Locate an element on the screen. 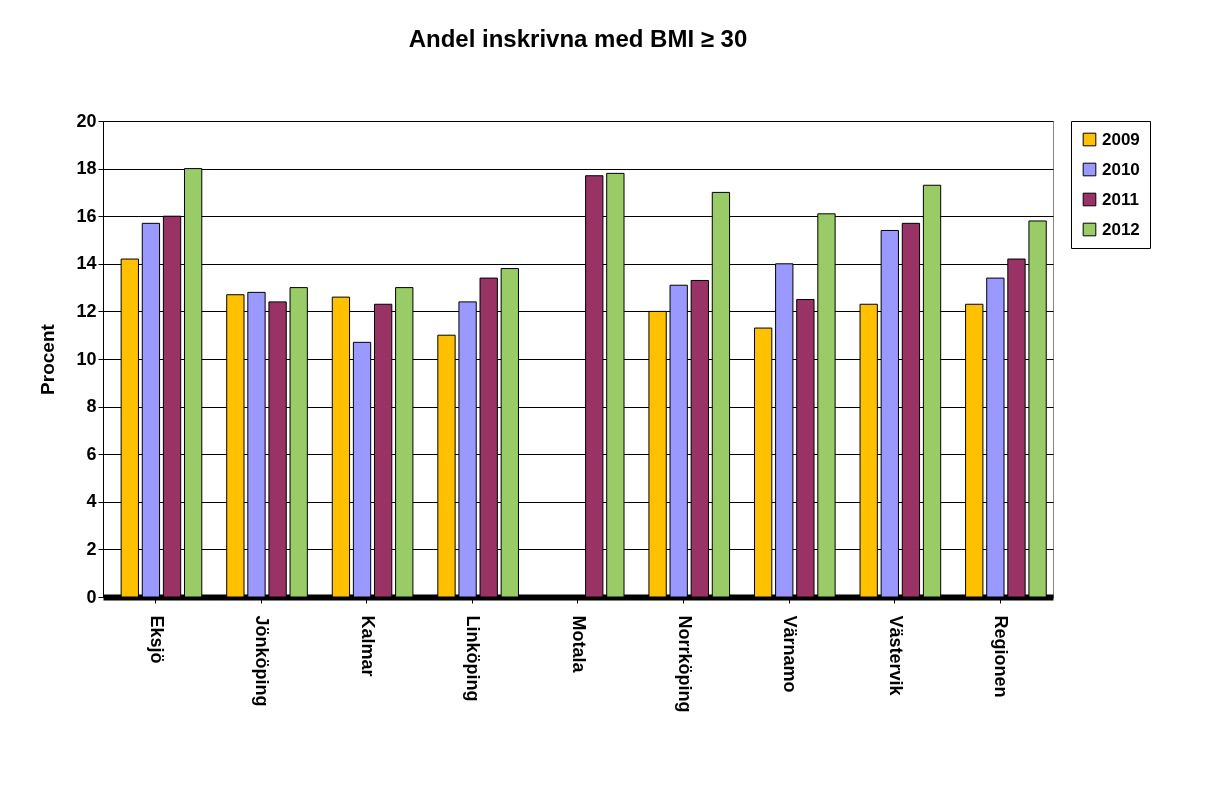 The width and height of the screenshot is (1208, 804). x-tick-label: Regionen is located at coordinates (1001, 656).